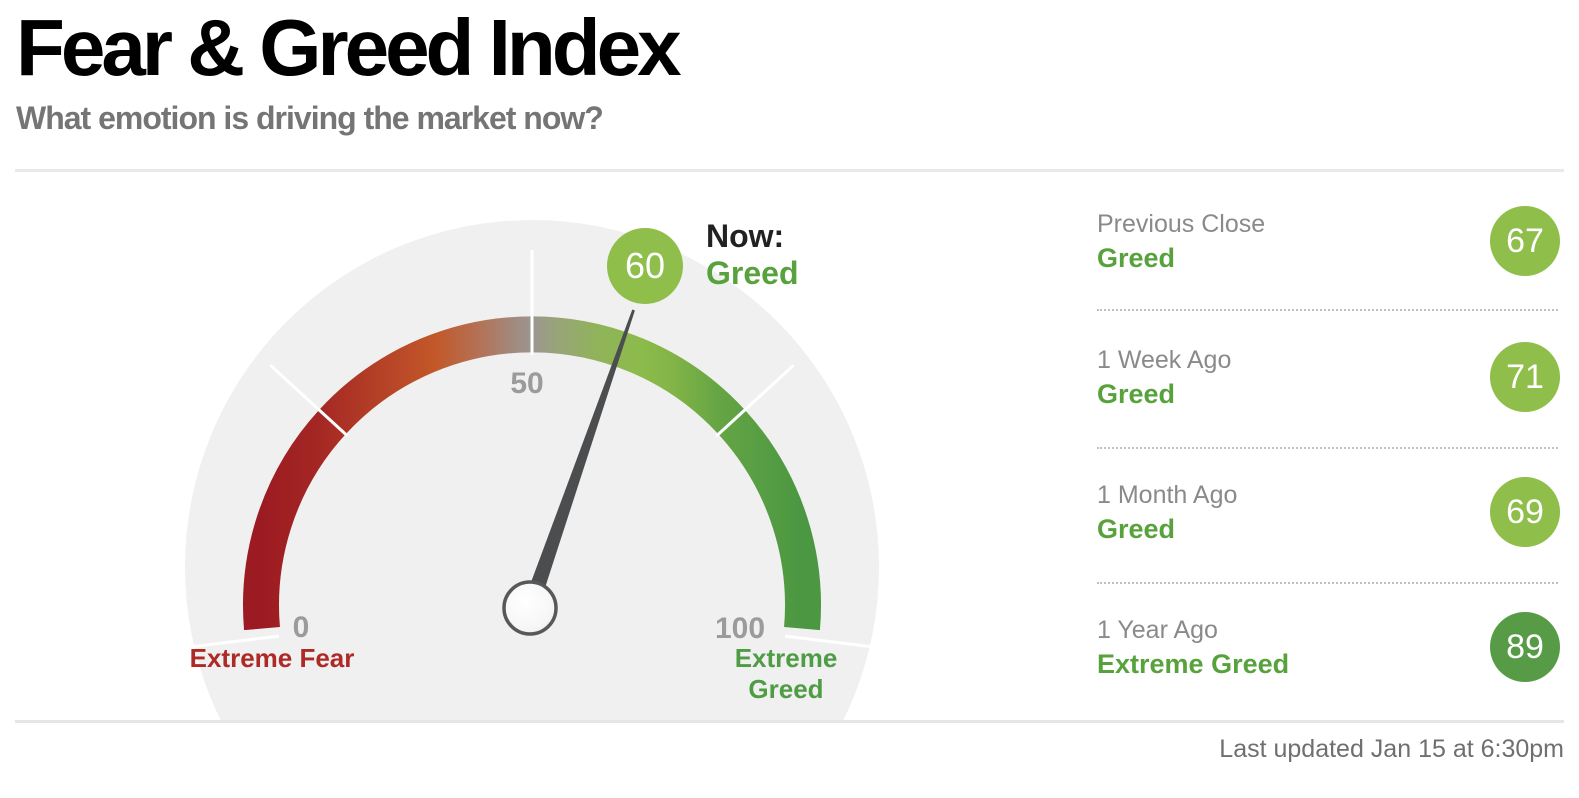  I want to click on history-value-circle: 69, so click(1525, 512).